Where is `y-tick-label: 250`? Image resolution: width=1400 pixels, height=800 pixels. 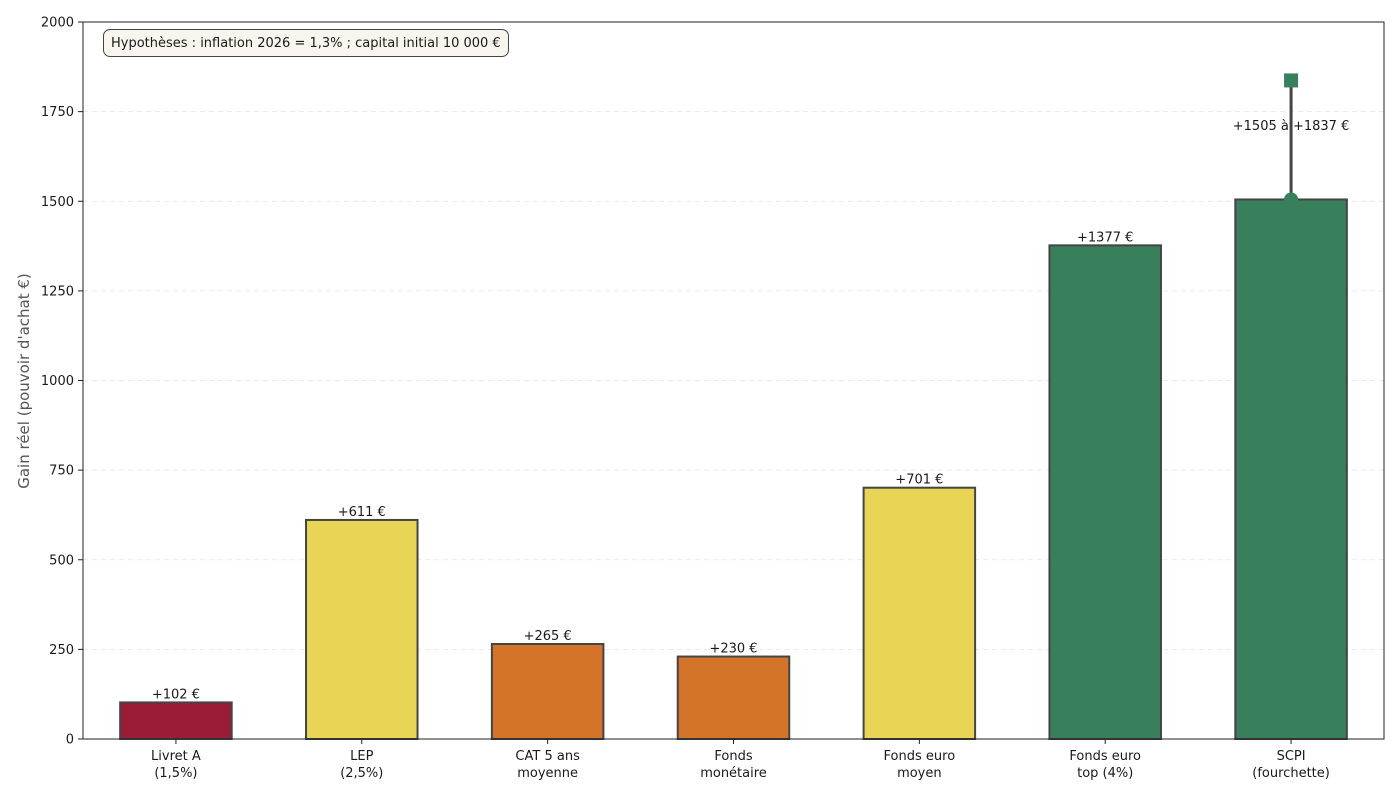 y-tick-label: 250 is located at coordinates (61, 650).